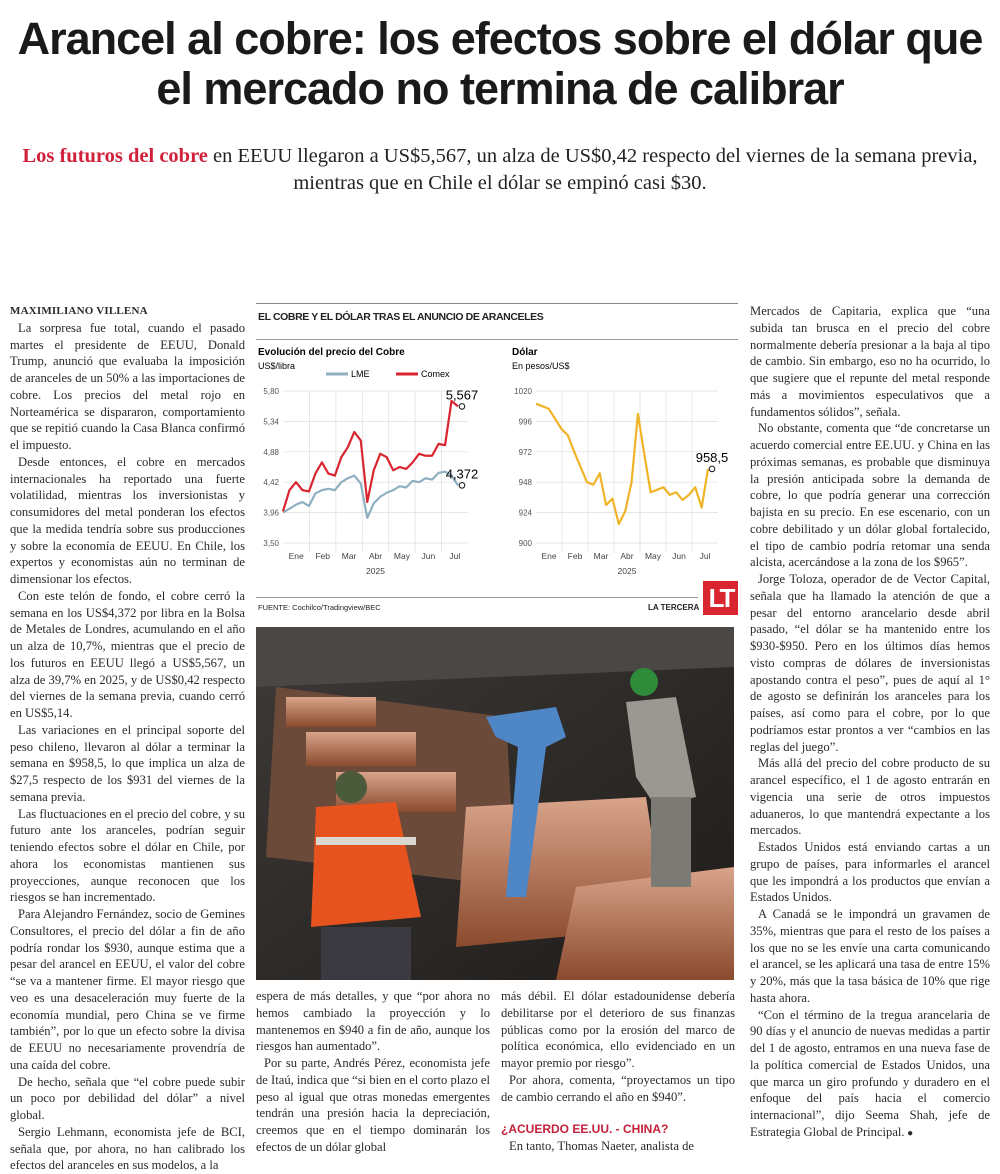 The image size is (1000, 1174). What do you see at coordinates (712, 457) in the screenshot?
I see `end-value-label: 958,5` at bounding box center [712, 457].